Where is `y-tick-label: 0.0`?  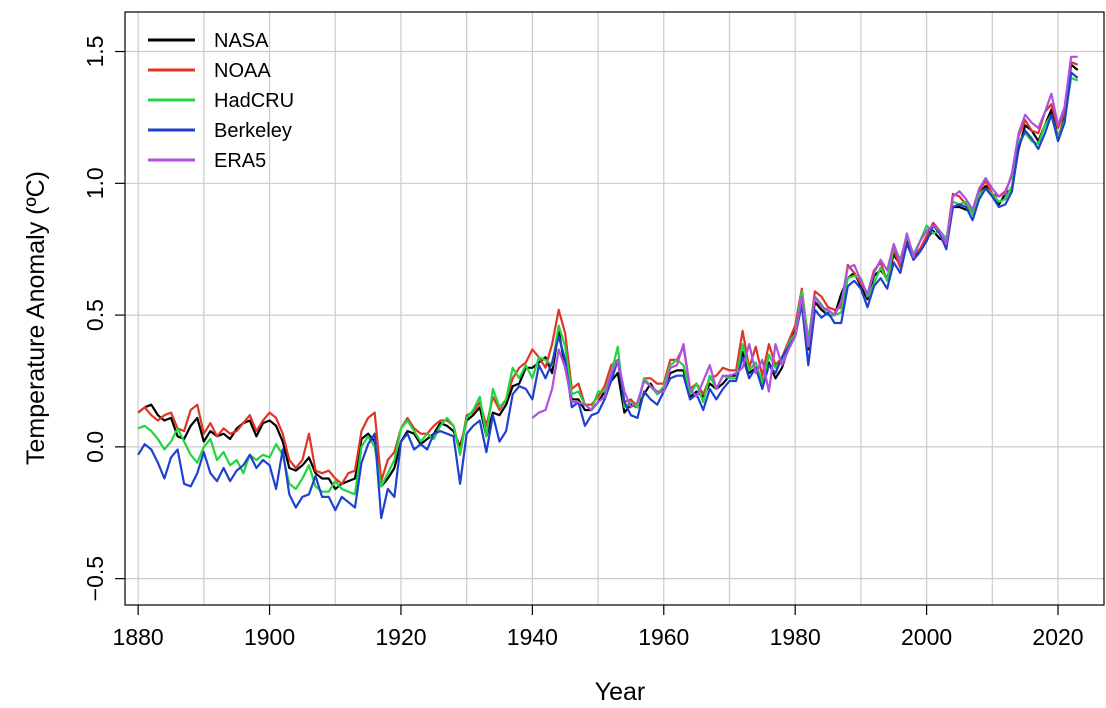 y-tick-label: 0.0 is located at coordinates (95, 447).